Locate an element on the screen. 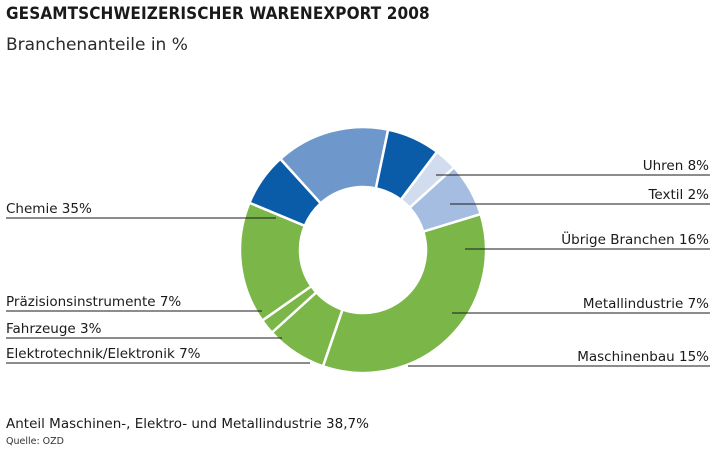  label-chemie: Chemie 35% is located at coordinates (49, 209).